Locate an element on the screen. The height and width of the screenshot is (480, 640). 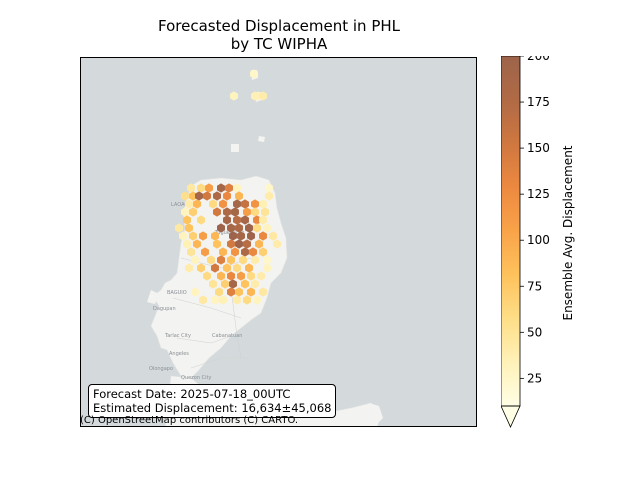
colorbar-tick-label: 100 is located at coordinates (538, 240).